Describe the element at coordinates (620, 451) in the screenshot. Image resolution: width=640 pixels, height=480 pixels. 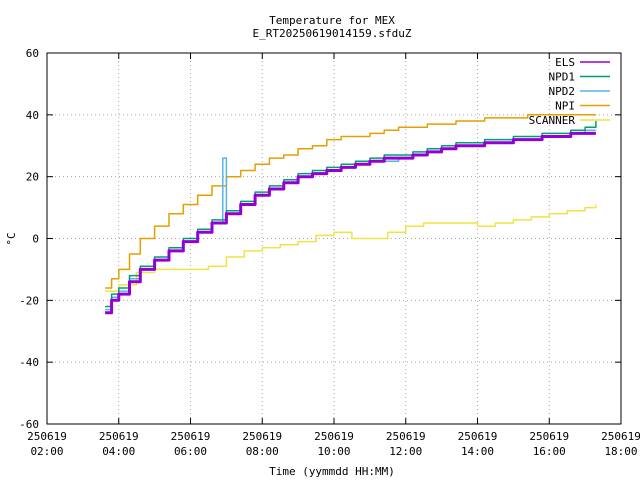
I see `x-tick-time-label: 18:00` at that location.